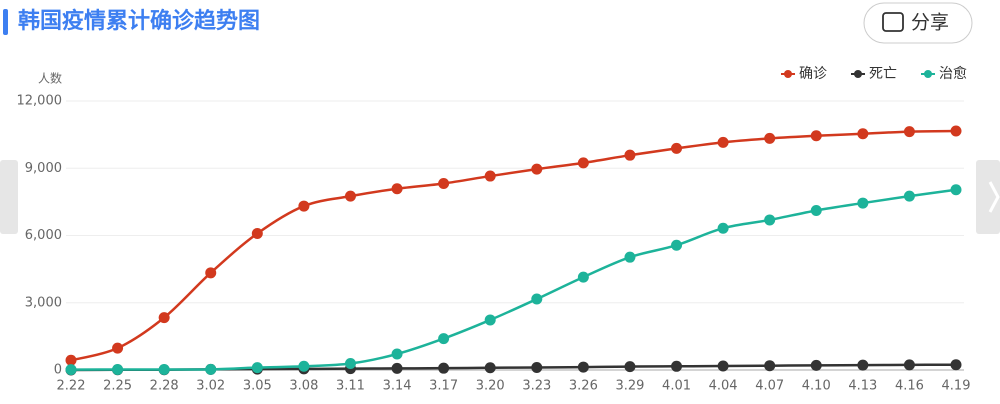  I want to click on x-tick-label: 4.19, so click(956, 386).